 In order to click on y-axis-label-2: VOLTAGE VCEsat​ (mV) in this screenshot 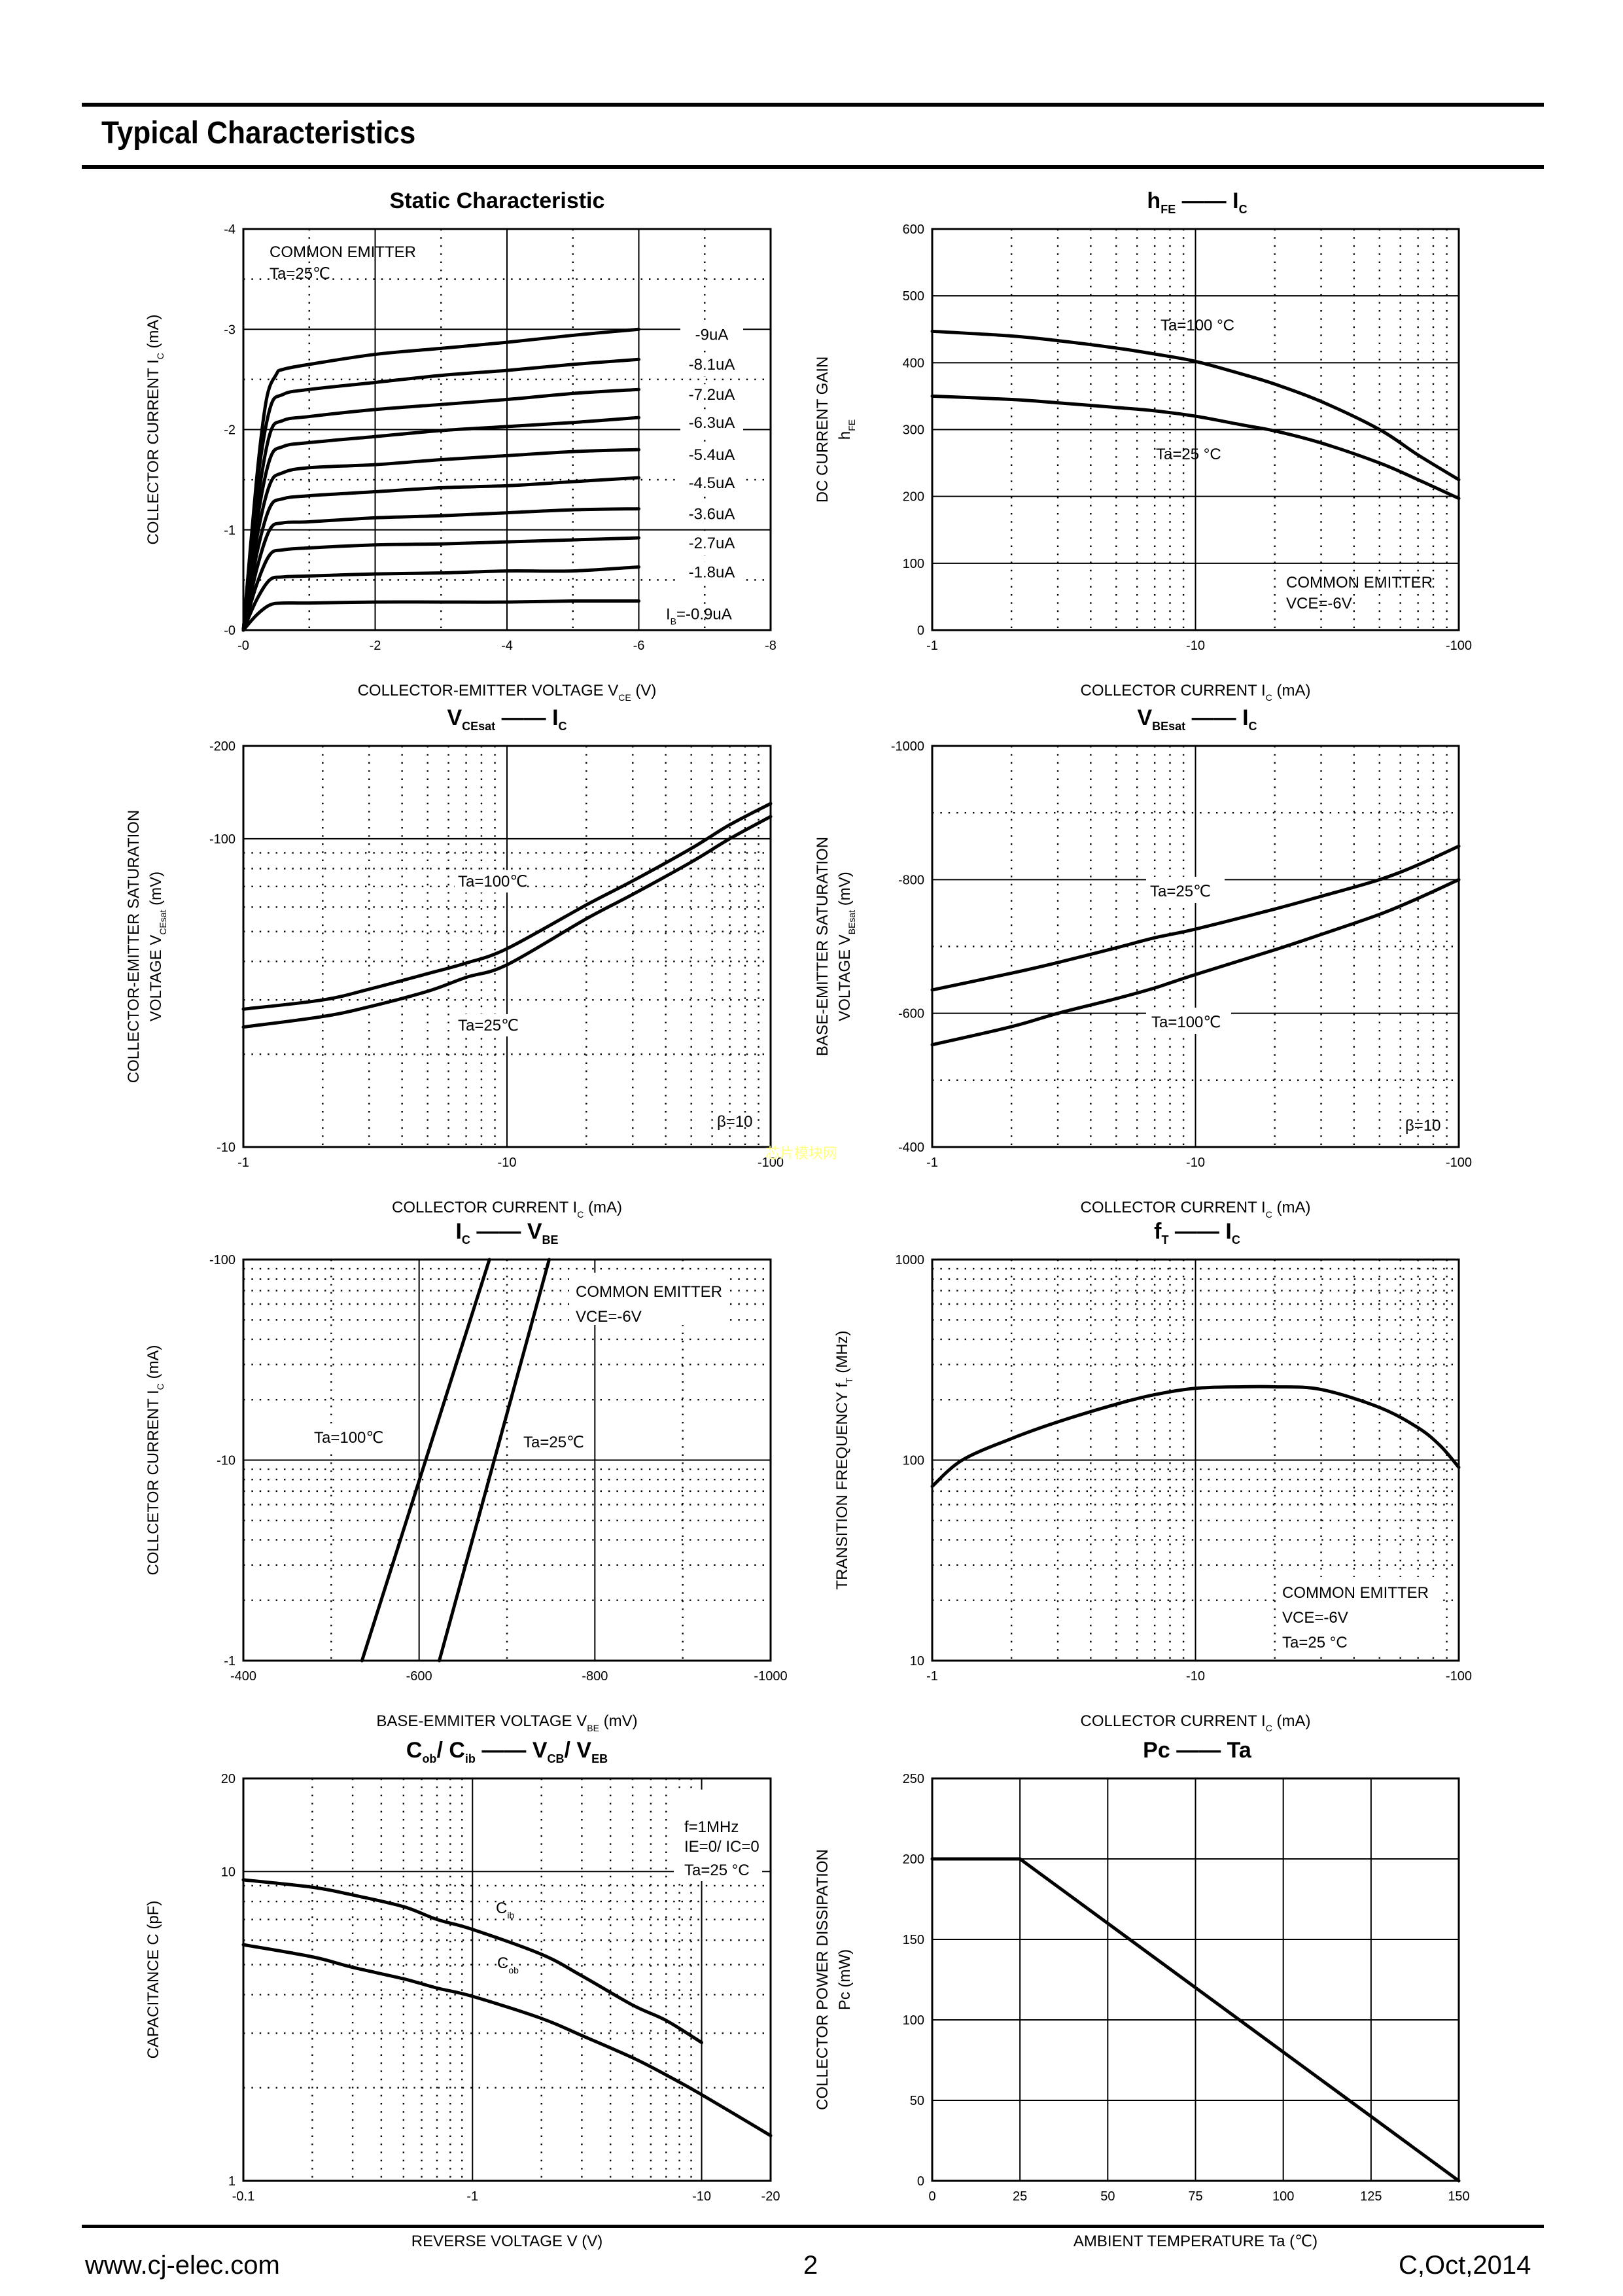, I will do `click(157, 946)`.